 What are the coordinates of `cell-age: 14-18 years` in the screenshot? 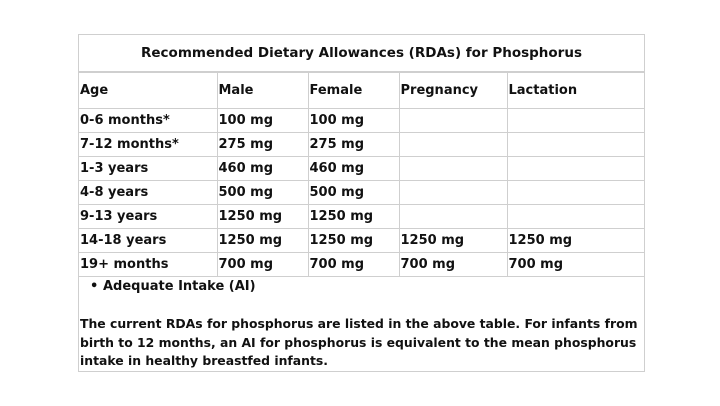 It's located at (148, 240).